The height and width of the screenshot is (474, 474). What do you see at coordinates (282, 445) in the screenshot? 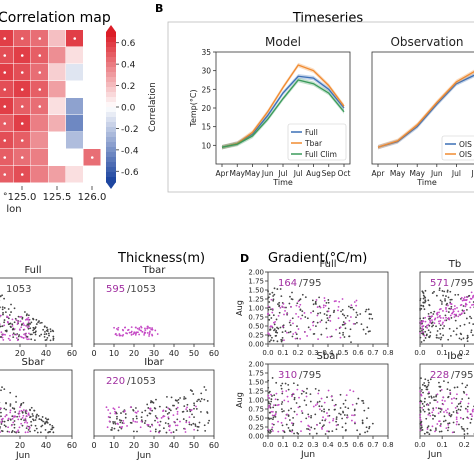
I see `x-tick-label: 0.1` at bounding box center [282, 445].